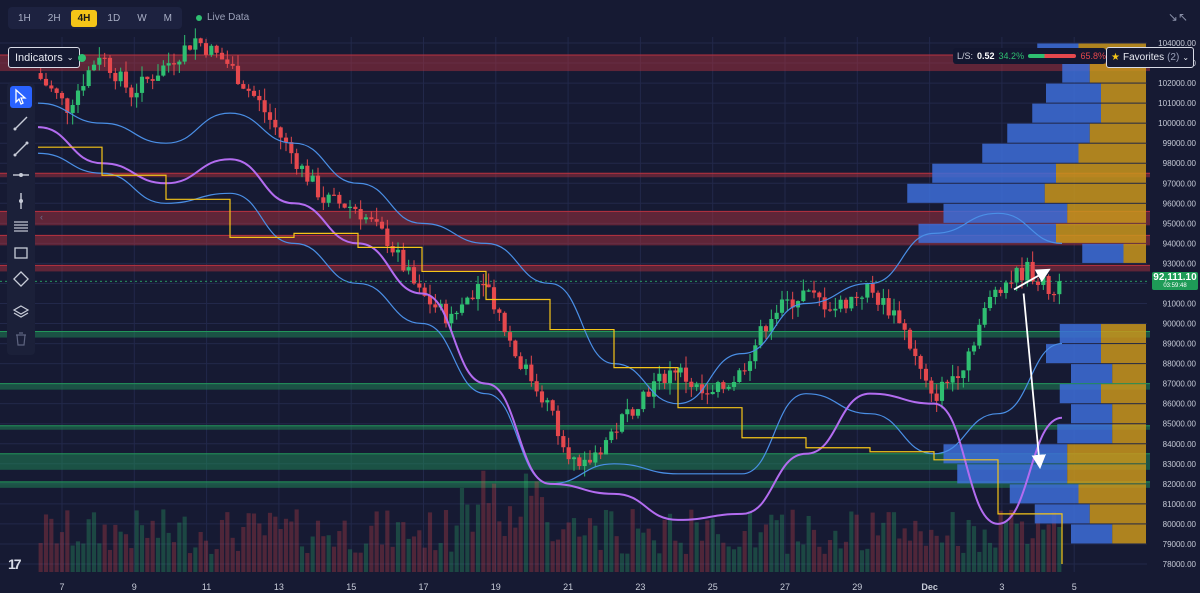 Image resolution: width=1200 pixels, height=593 pixels. Describe the element at coordinates (24, 18) in the screenshot. I see `timeframe-1h: 1H` at that location.